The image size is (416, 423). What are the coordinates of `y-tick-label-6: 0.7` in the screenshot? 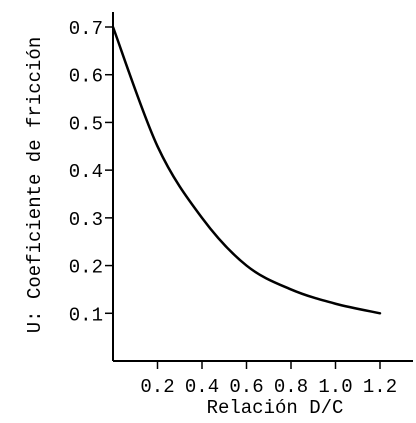 It's located at (86, 29).